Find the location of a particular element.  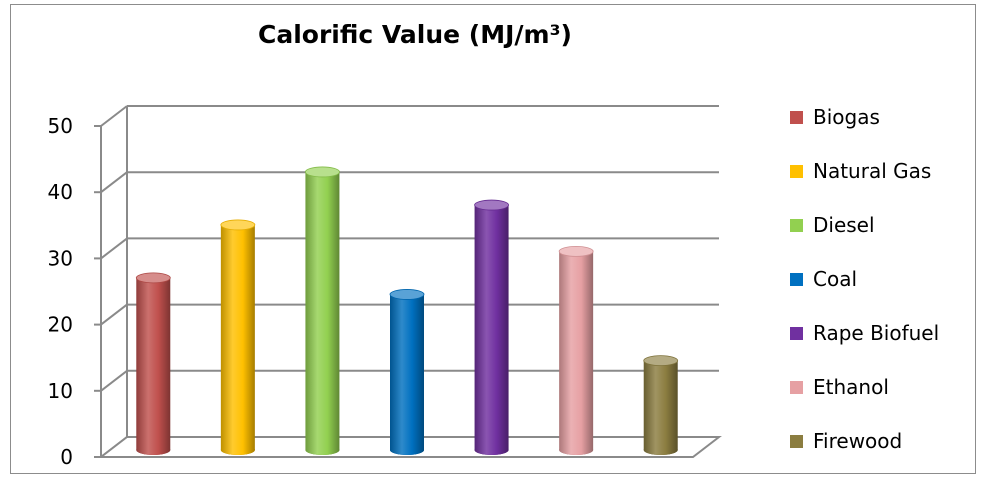

bar-firewood is located at coordinates (661, 405).